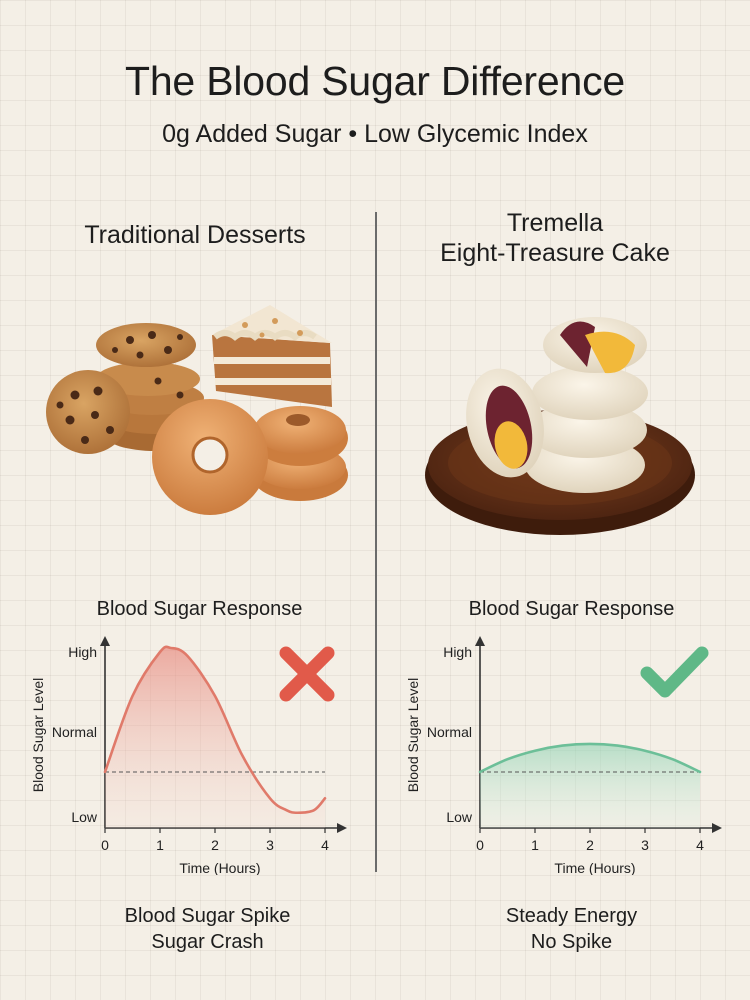 The image size is (750, 1000). Describe the element at coordinates (195, 235) in the screenshot. I see `left-column-title: Traditional Desserts` at that location.